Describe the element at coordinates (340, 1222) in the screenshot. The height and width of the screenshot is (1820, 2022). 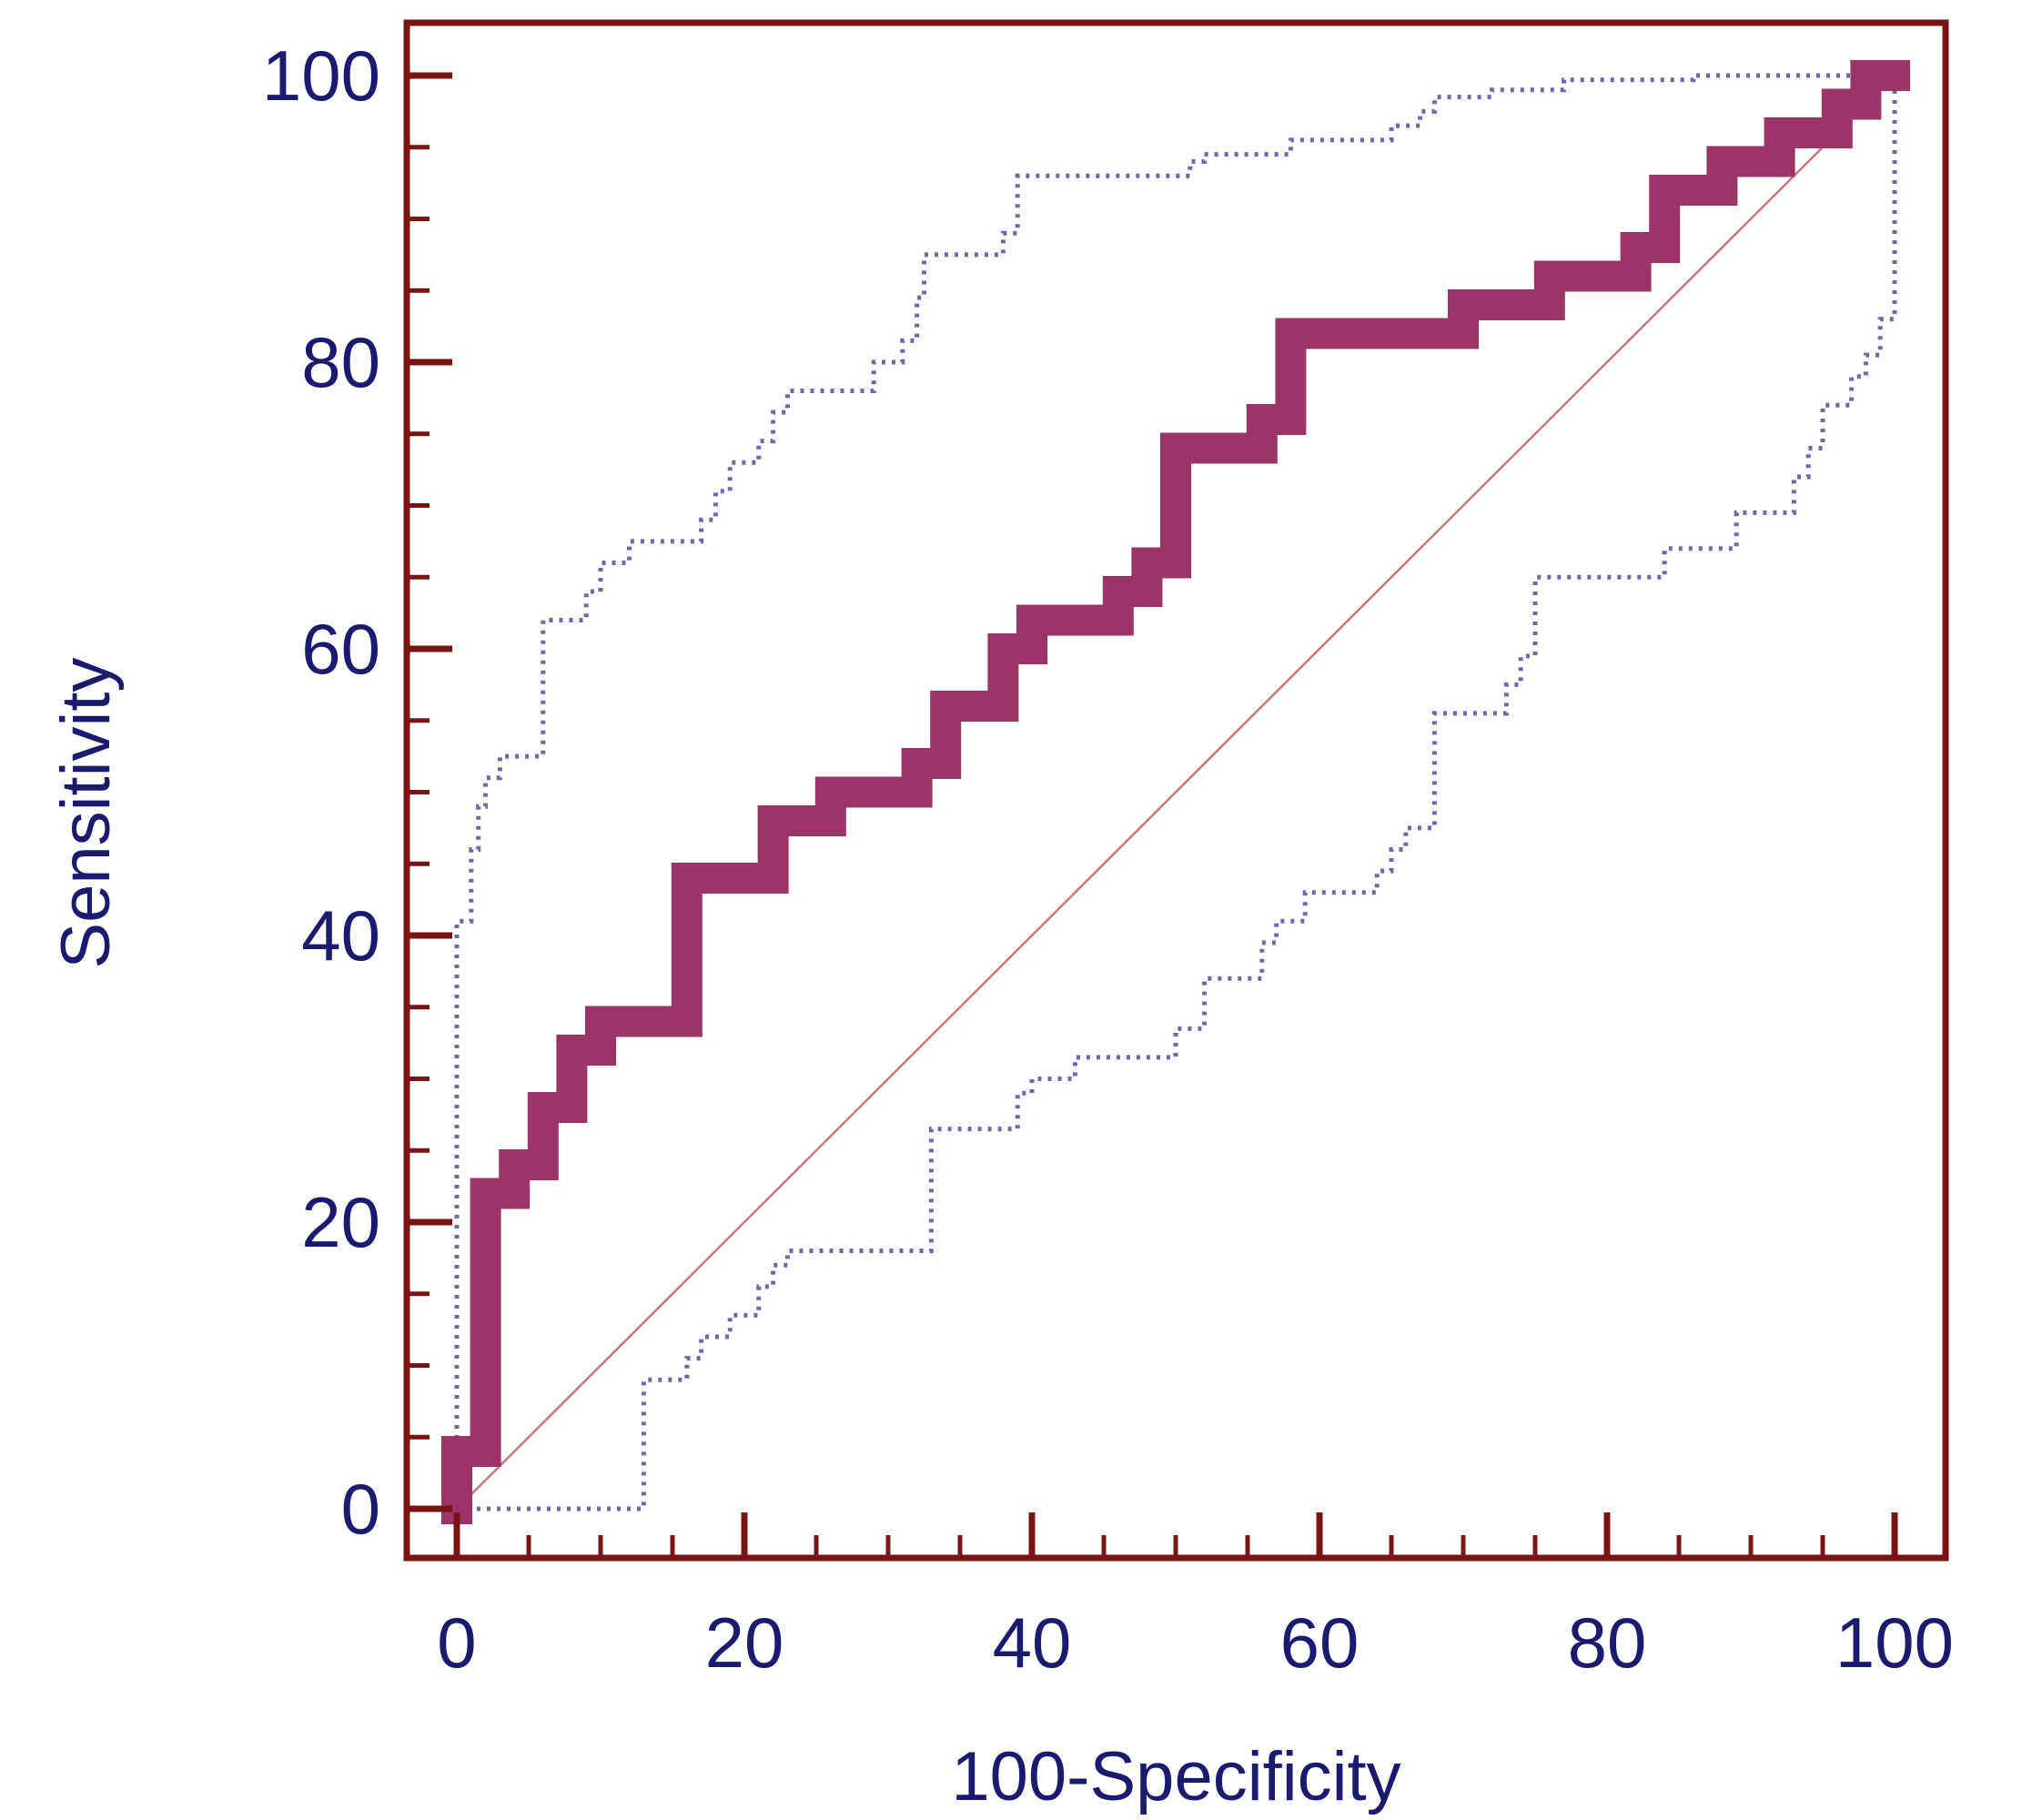
I see `y-tick-label: 20` at that location.